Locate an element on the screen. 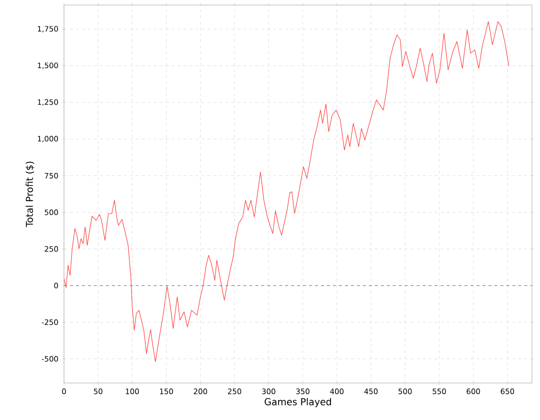 This screenshot has height=420, width=540. y-axis-title: Total Profit ($) is located at coordinates (30, 195).